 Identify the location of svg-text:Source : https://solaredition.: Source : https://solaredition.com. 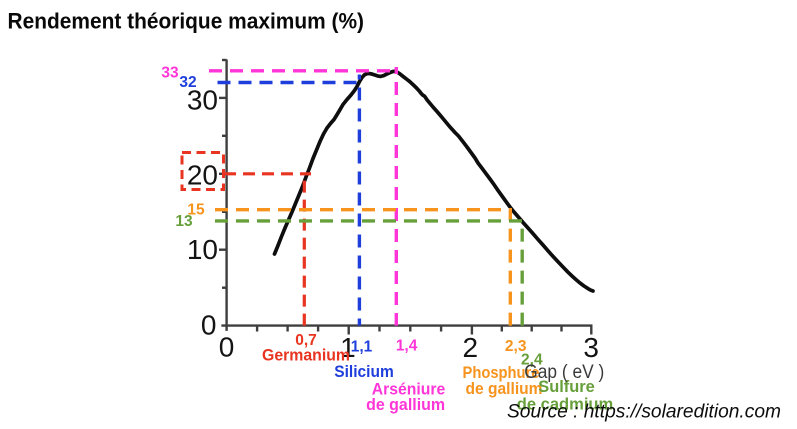
(644, 412).